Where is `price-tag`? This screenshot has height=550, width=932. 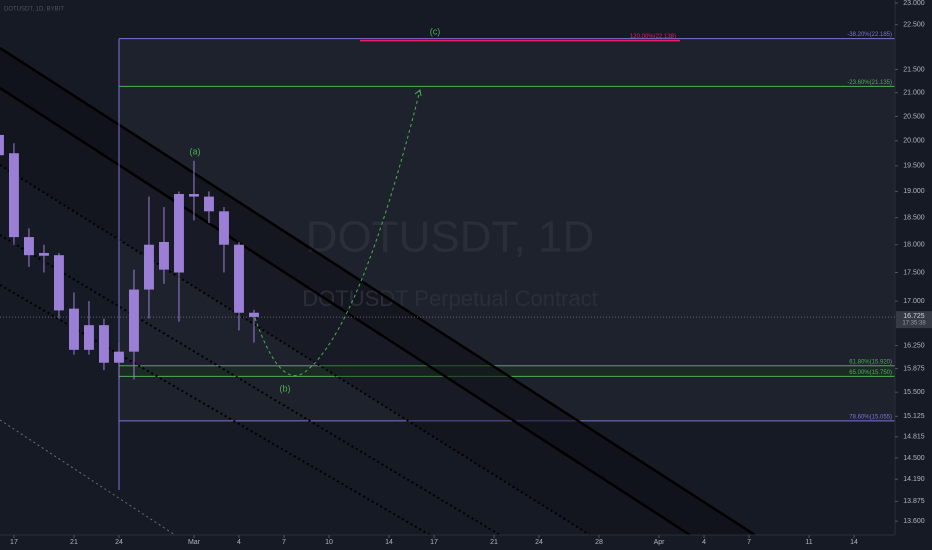 price-tag is located at coordinates (914, 320).